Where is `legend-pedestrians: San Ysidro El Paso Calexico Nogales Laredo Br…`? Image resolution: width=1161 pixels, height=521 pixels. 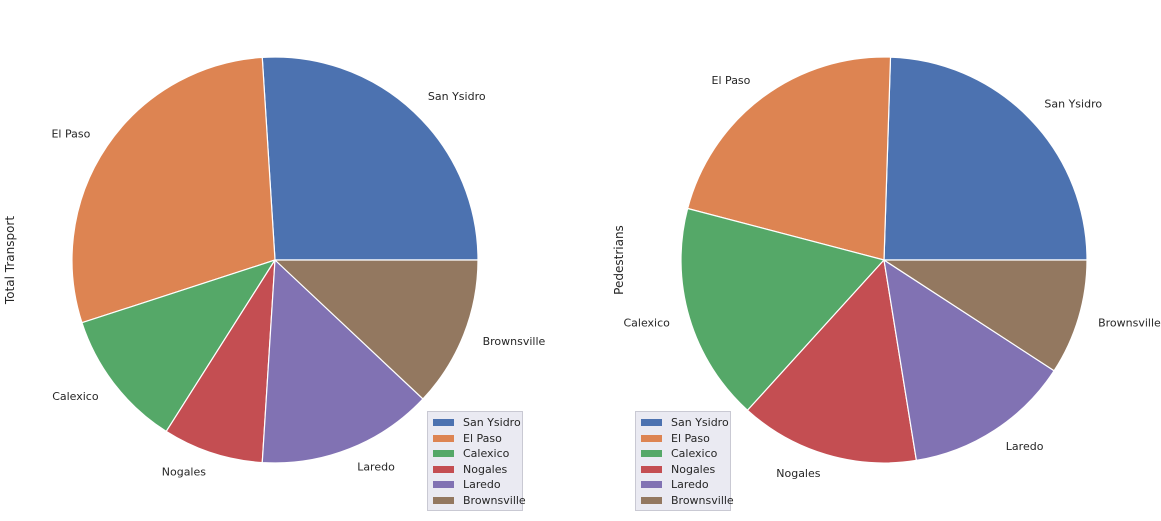
legend-pedestrians: San Ysidro El Paso Calexico Nogales Laredo Br… is located at coordinates (684, 461).